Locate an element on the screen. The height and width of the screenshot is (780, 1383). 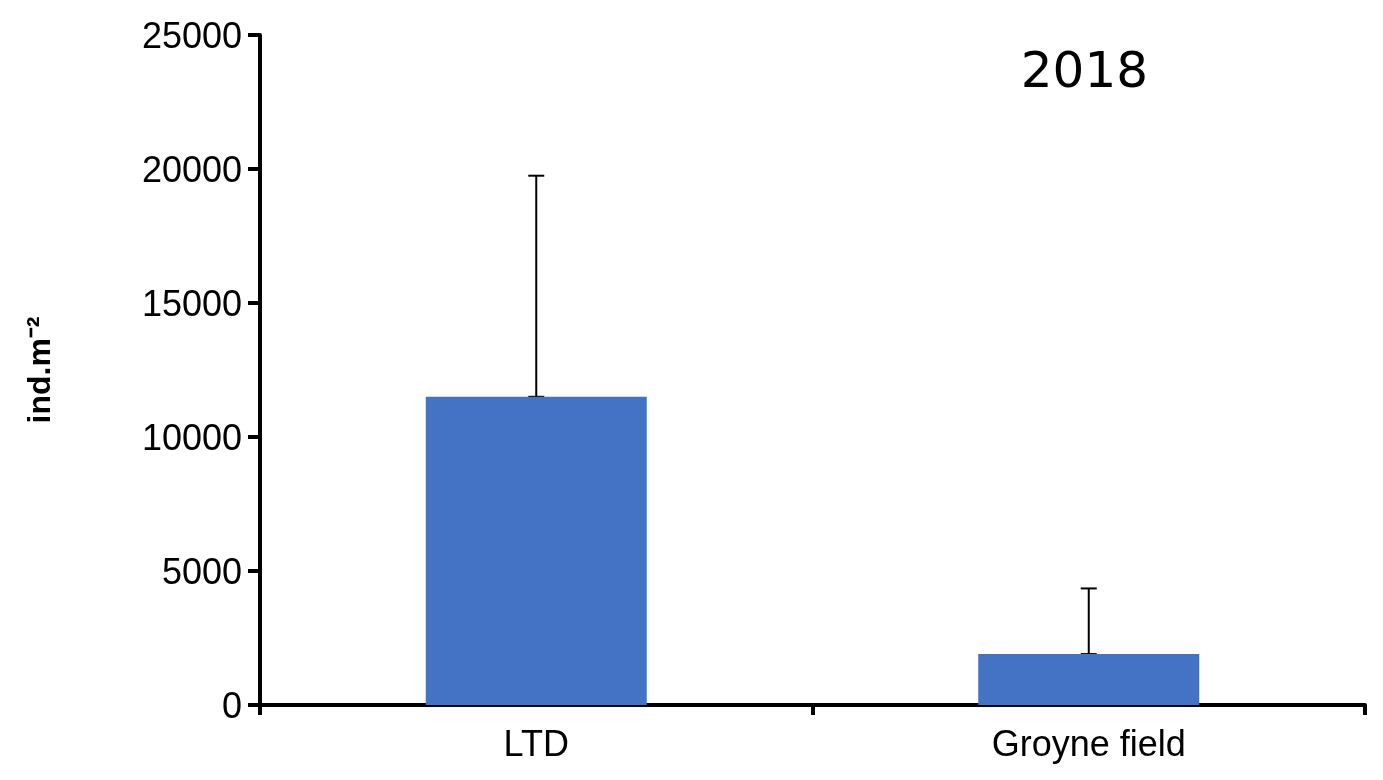
y-tick-label: 5000 is located at coordinates (201, 571).